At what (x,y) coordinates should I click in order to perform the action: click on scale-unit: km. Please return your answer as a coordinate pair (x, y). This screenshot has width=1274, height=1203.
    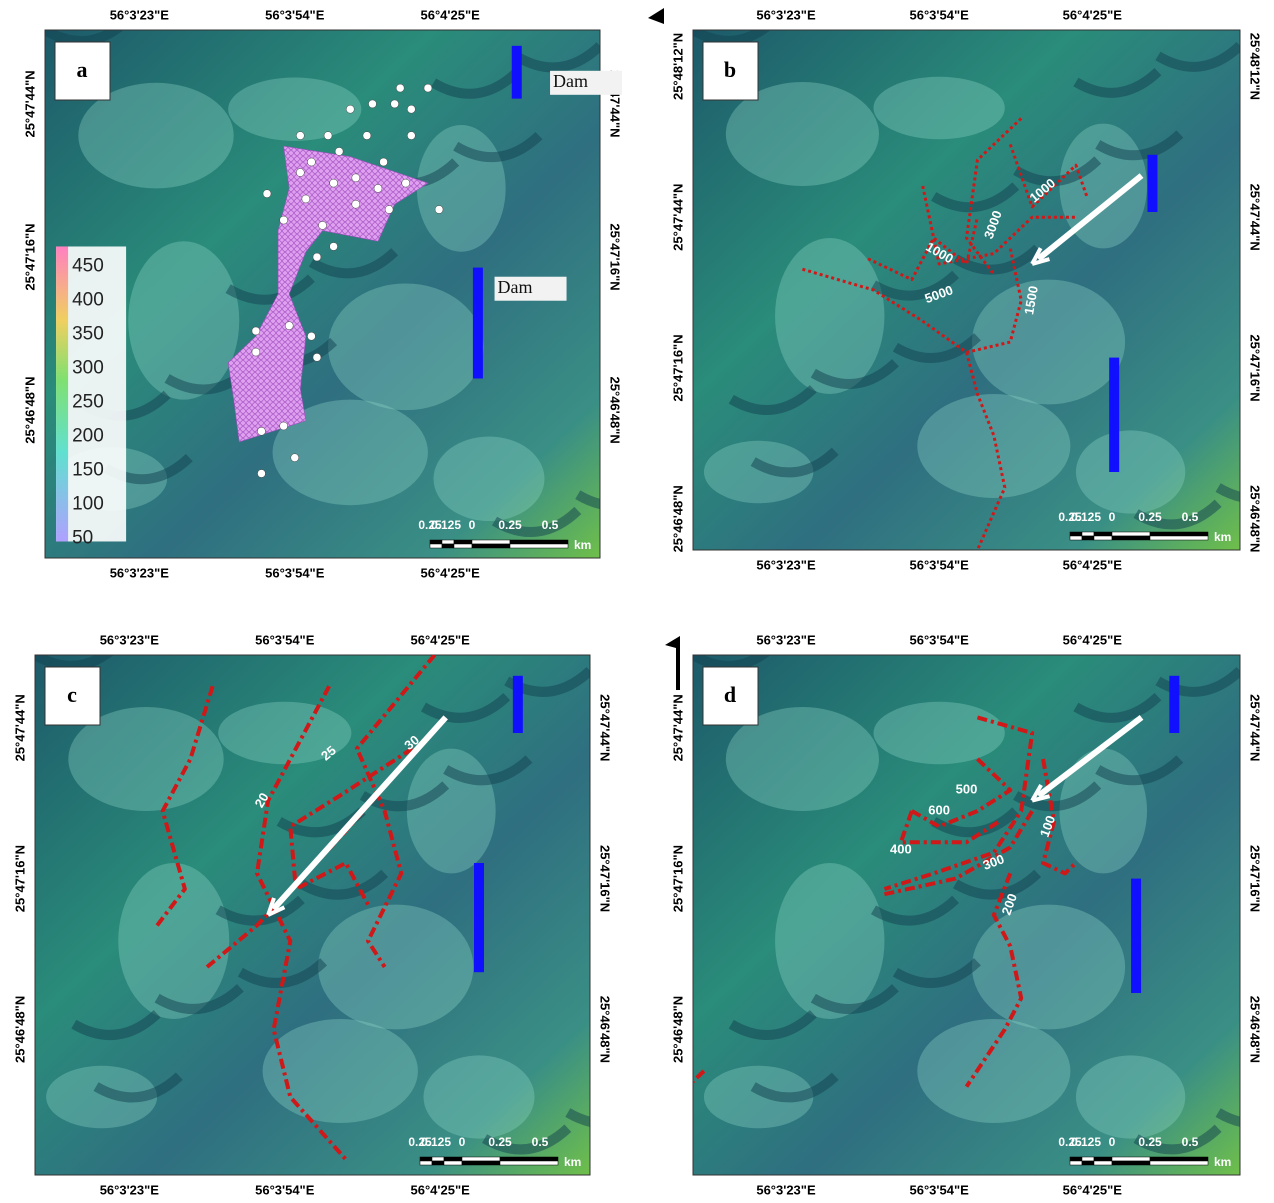
    Looking at the image, I should click on (1222, 537).